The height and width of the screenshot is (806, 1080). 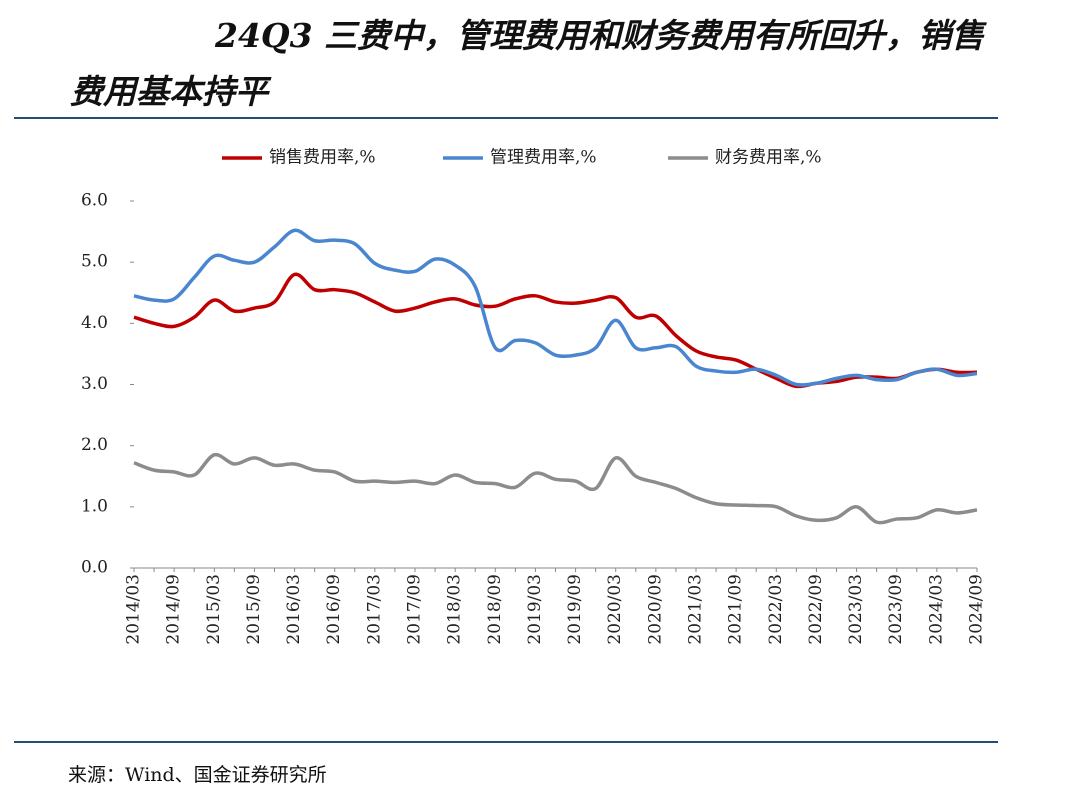 What do you see at coordinates (896, 609) in the screenshot?
I see `x-tick-label: 2023/09` at bounding box center [896, 609].